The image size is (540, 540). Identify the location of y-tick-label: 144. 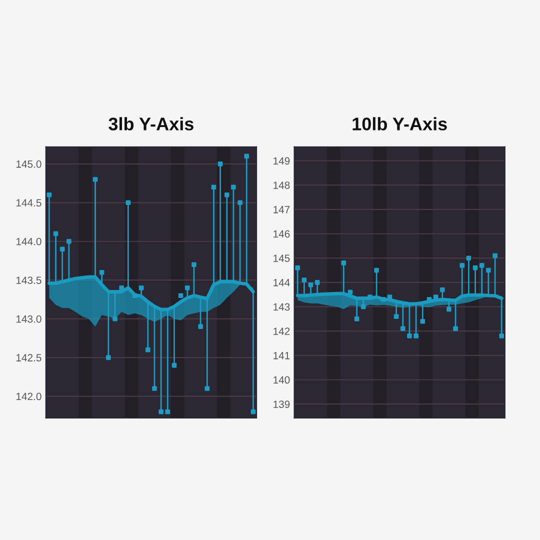
(282, 282).